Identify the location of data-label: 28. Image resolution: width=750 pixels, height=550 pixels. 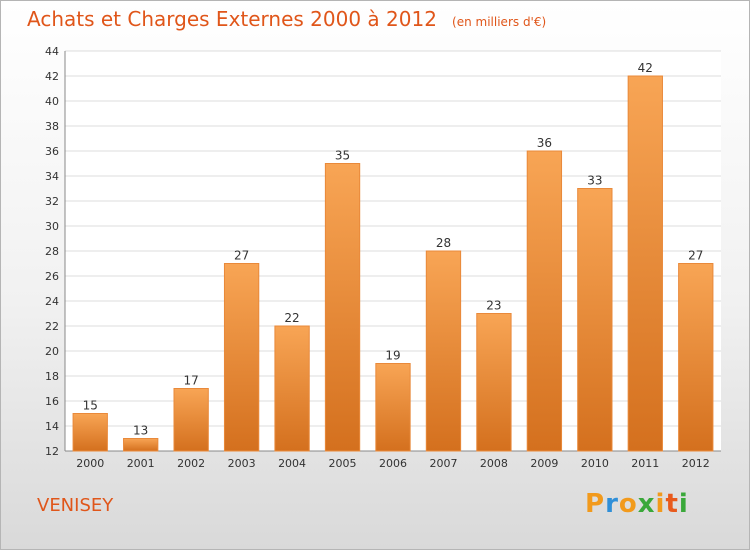
(443, 243).